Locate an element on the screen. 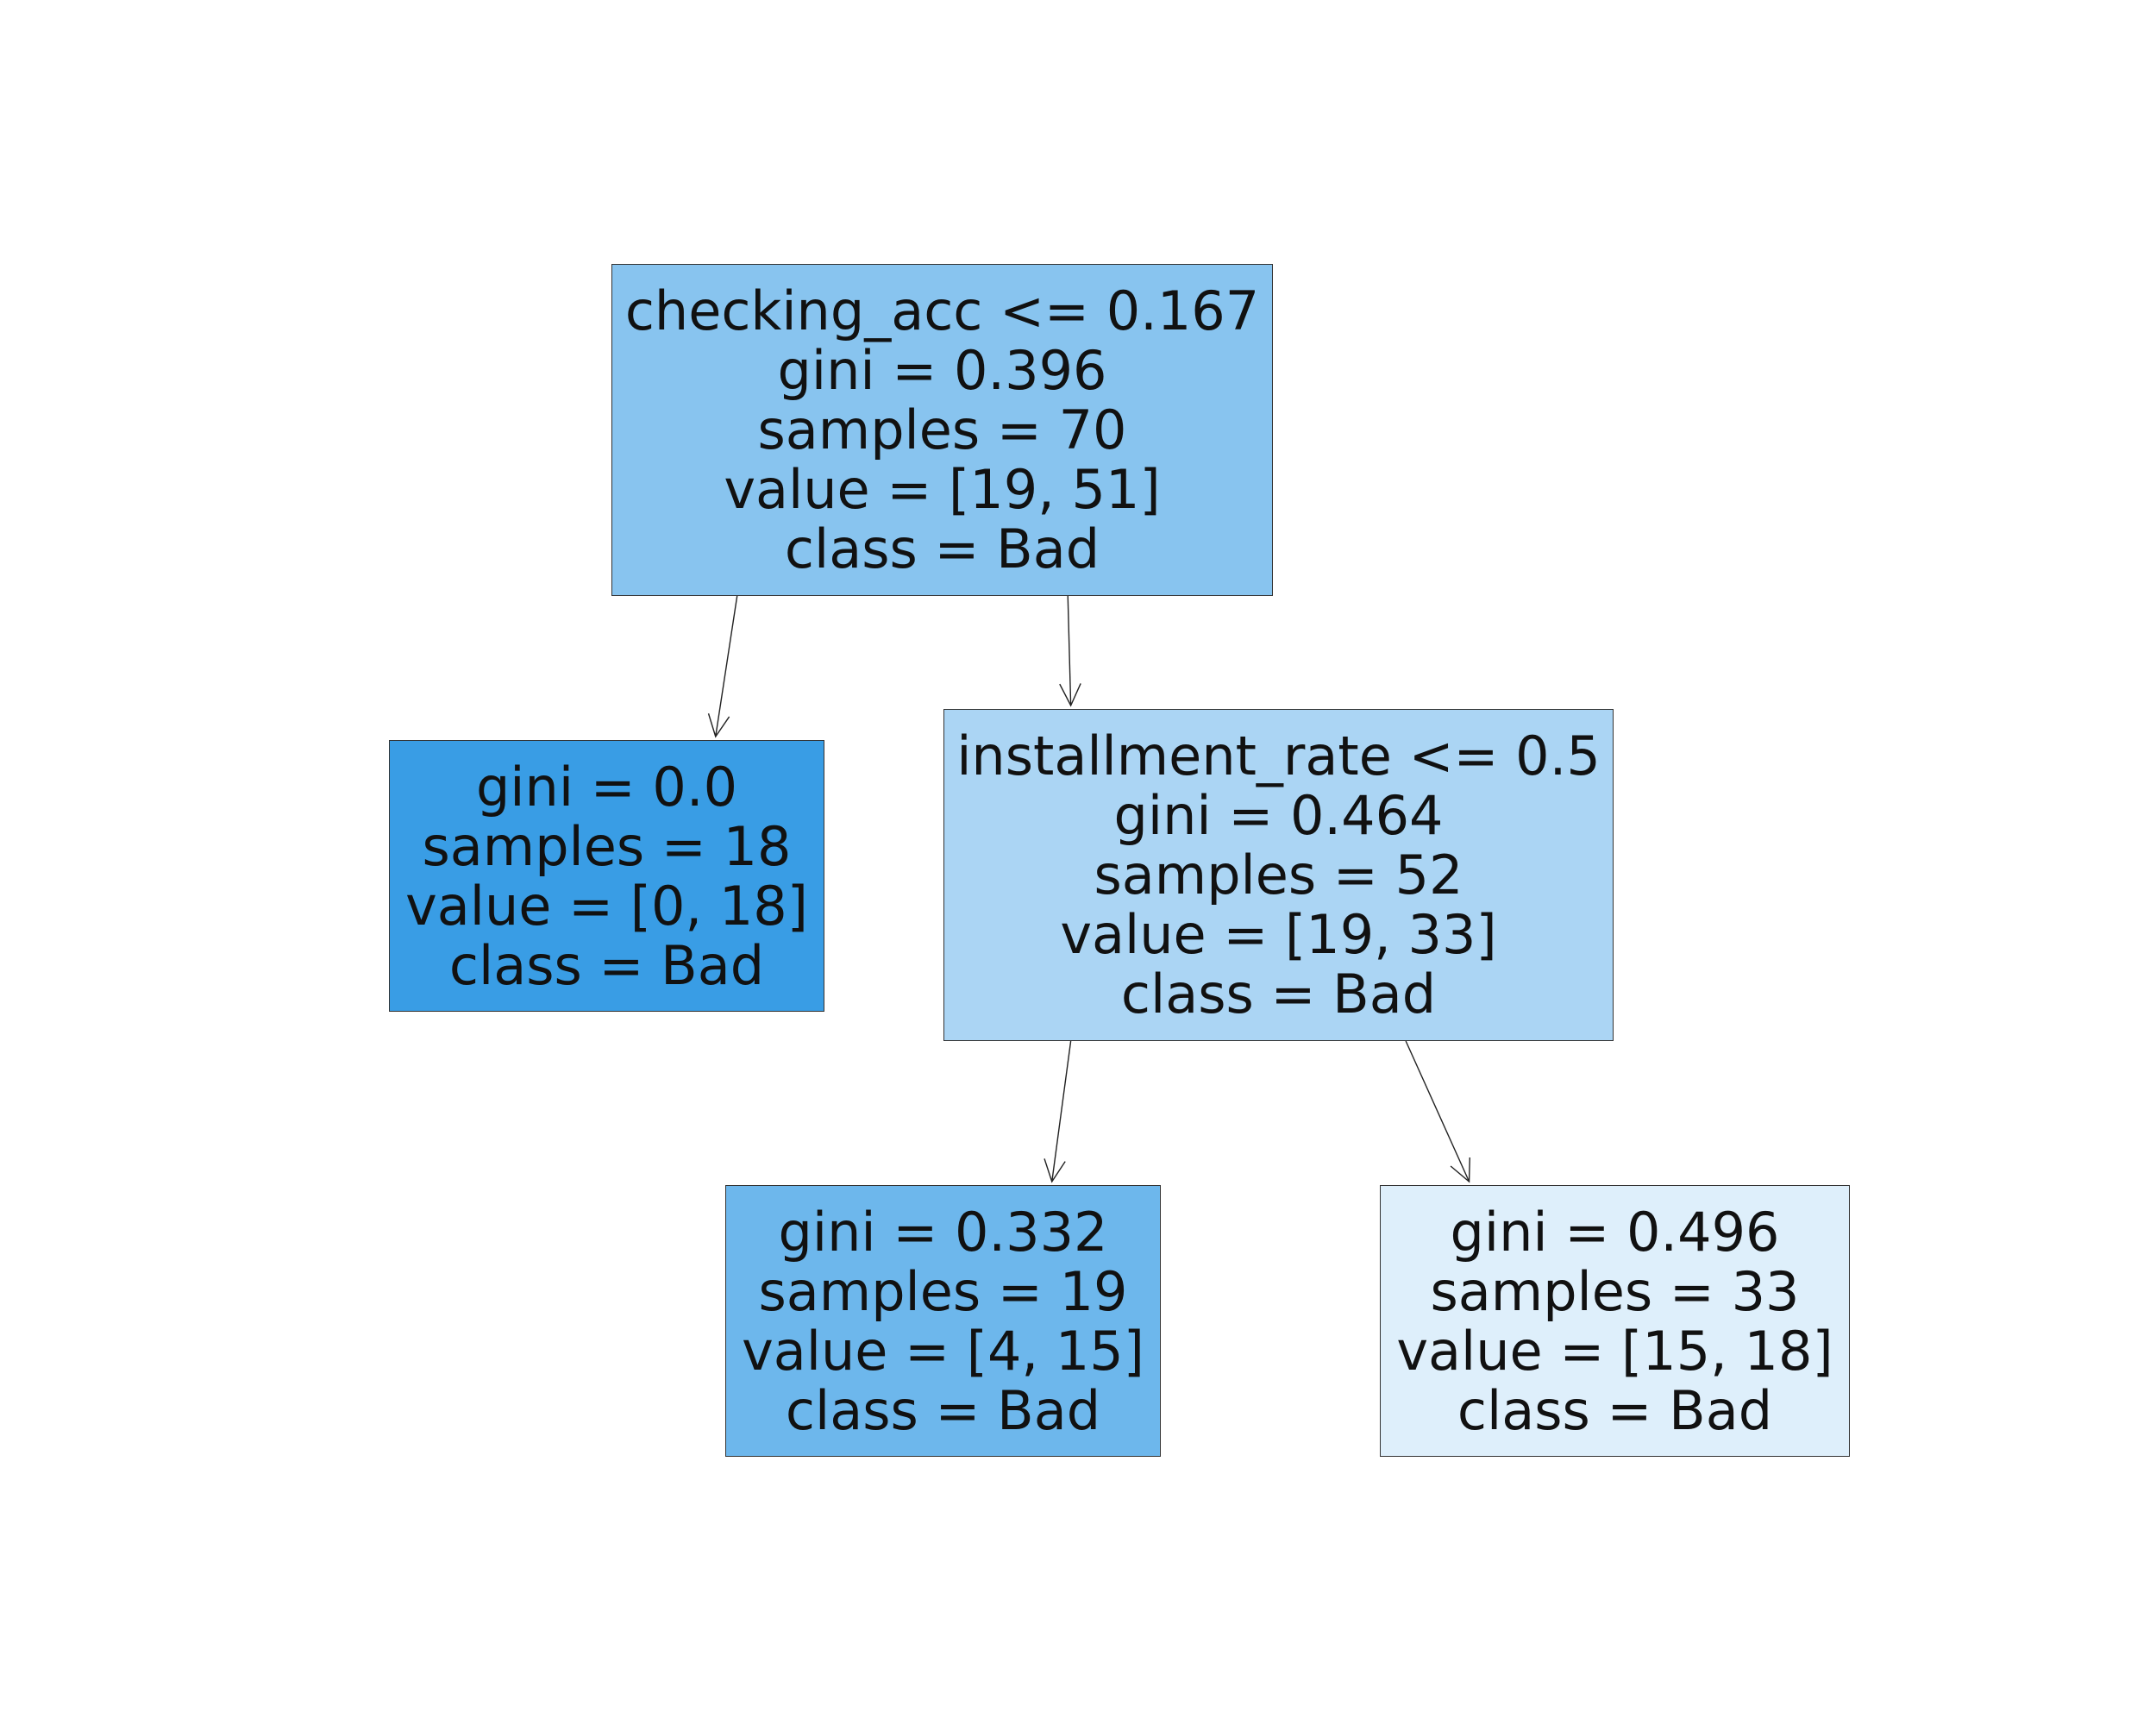 Image resolution: width=2156 pixels, height=1725 pixels. node-gini: gini = 0.464 is located at coordinates (1278, 816).